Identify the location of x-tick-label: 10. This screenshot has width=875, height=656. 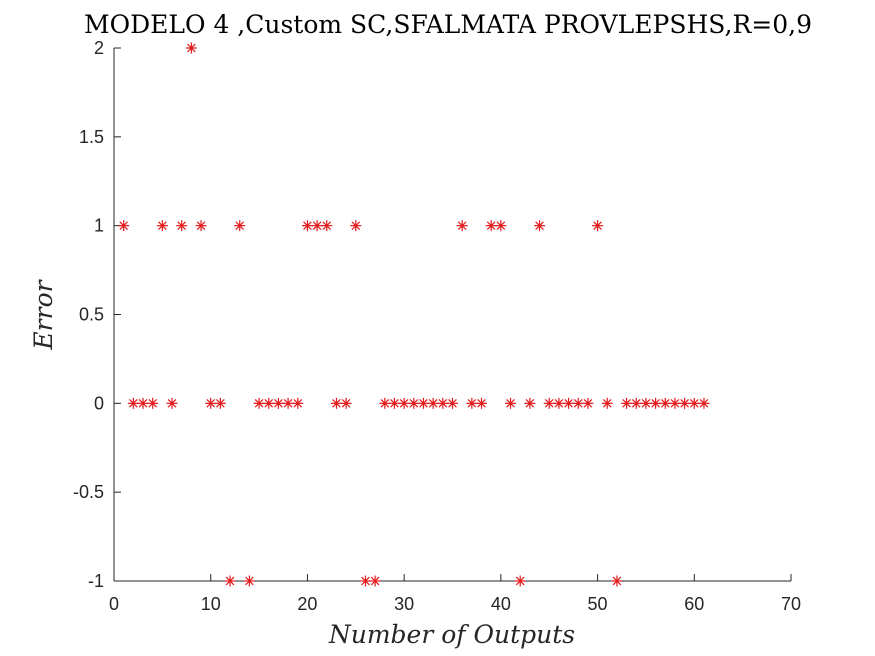
(211, 604).